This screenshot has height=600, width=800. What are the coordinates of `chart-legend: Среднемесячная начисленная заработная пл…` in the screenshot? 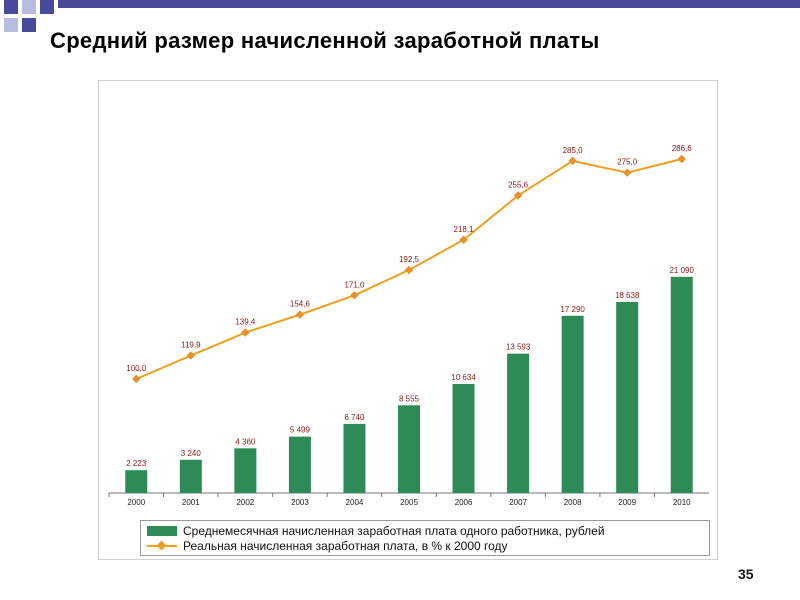 It's located at (425, 538).